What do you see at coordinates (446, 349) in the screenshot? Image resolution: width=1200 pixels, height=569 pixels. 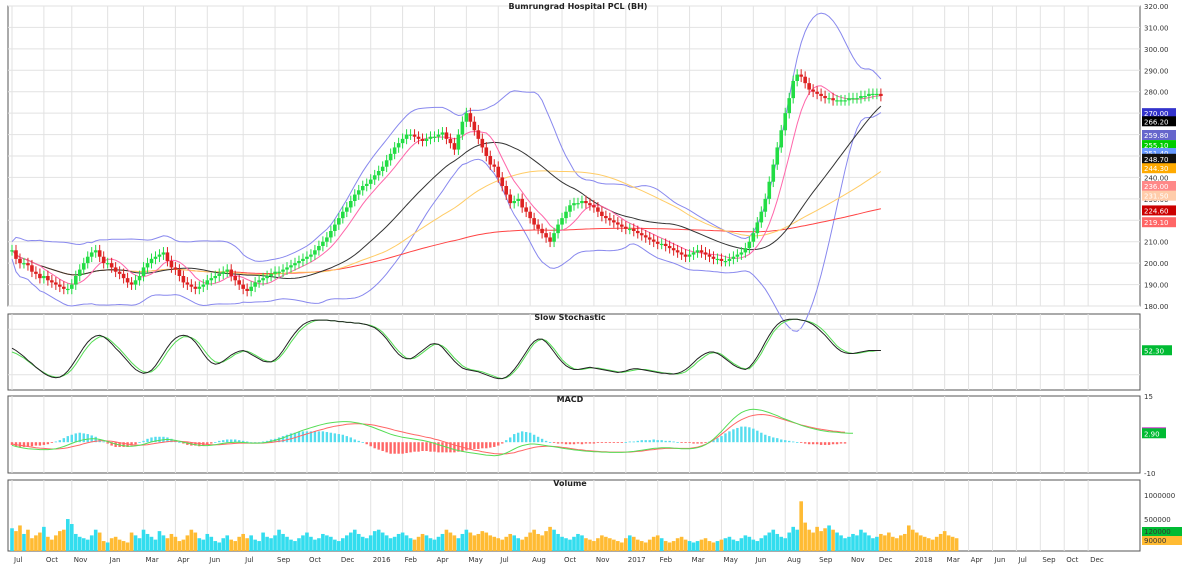 I see `stoch-d-line` at bounding box center [446, 349].